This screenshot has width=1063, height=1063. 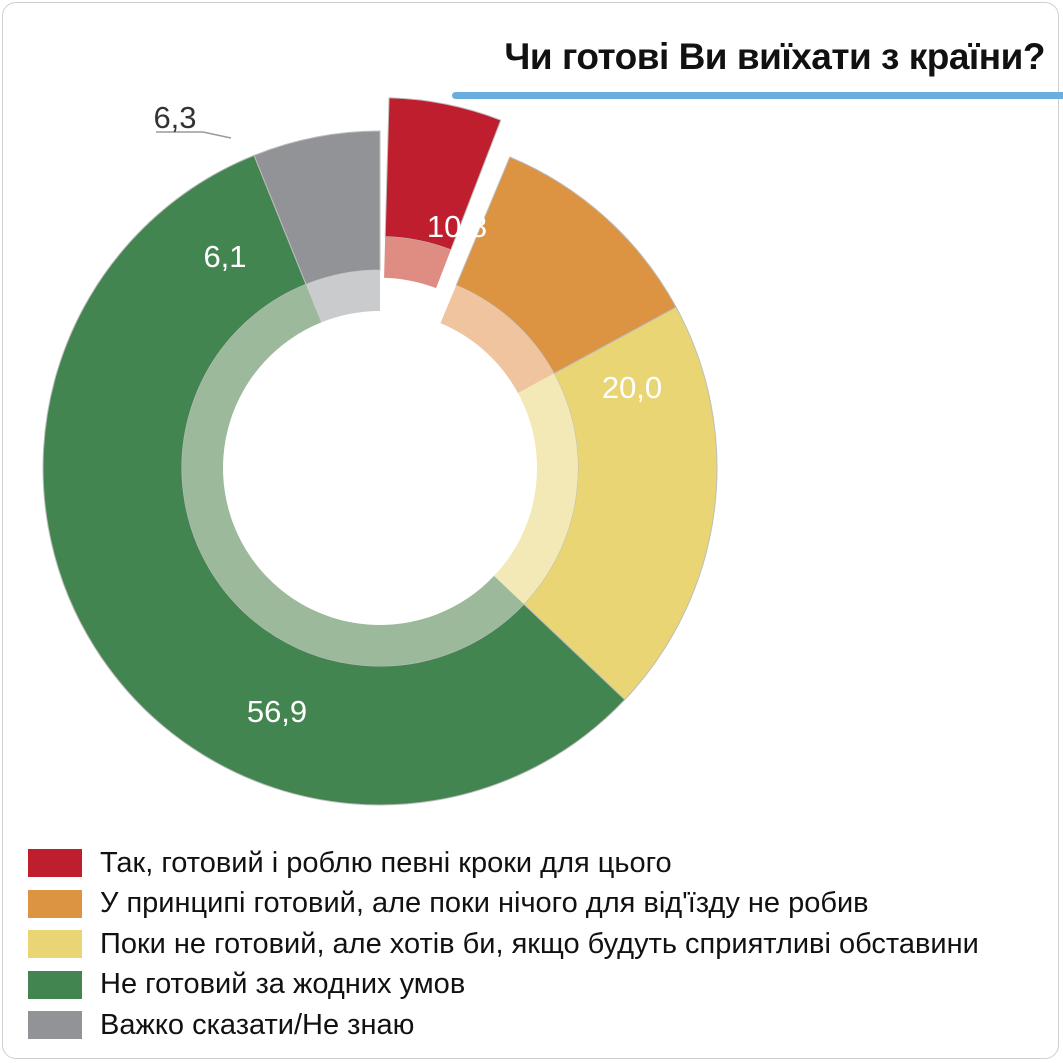 I want to click on legend-swatch-dont-know, so click(x=55, y=1025).